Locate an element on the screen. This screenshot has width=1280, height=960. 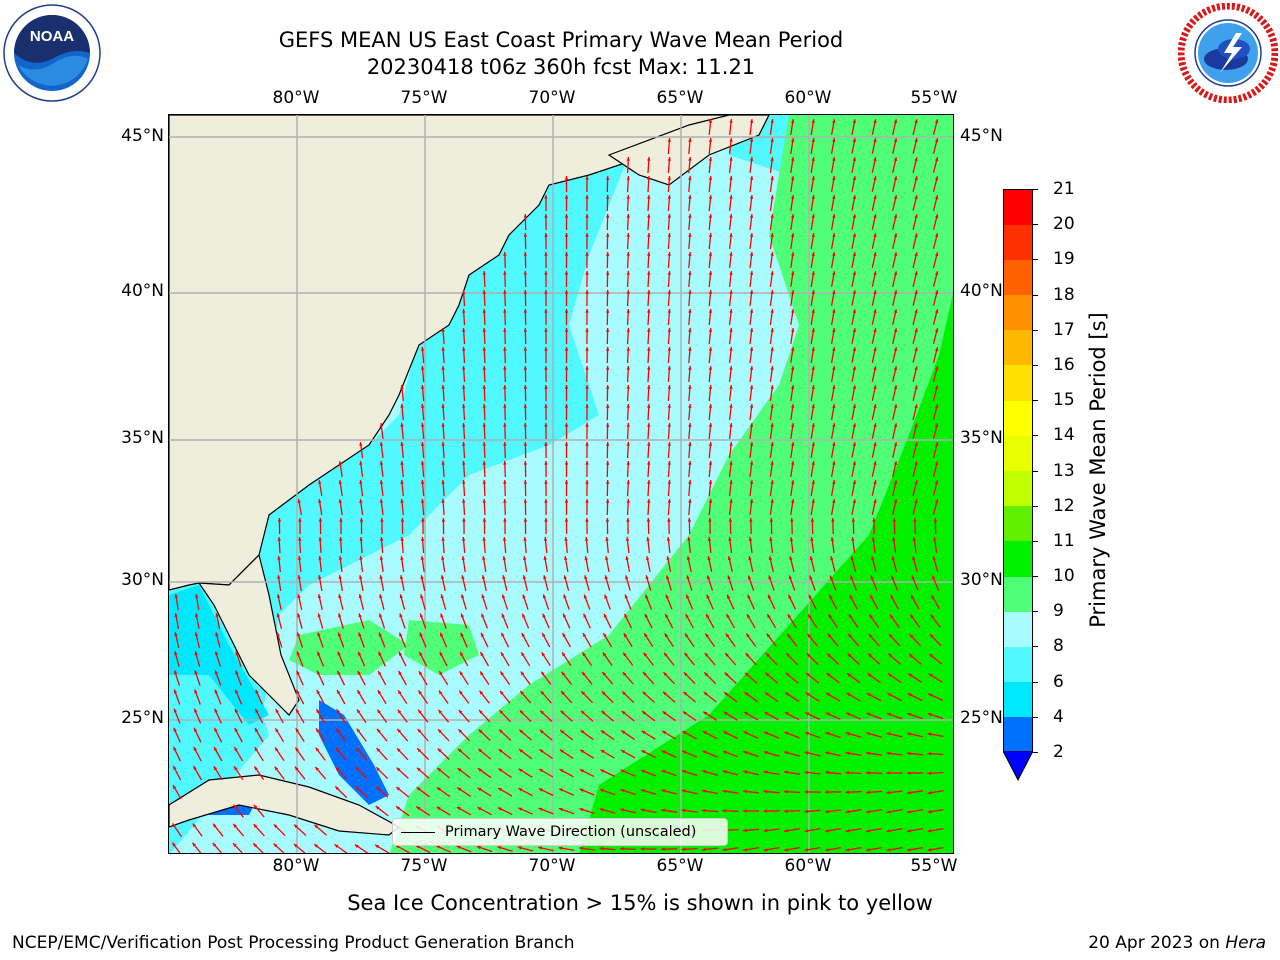
lon-label-bottom: 75°W is located at coordinates (424, 866).